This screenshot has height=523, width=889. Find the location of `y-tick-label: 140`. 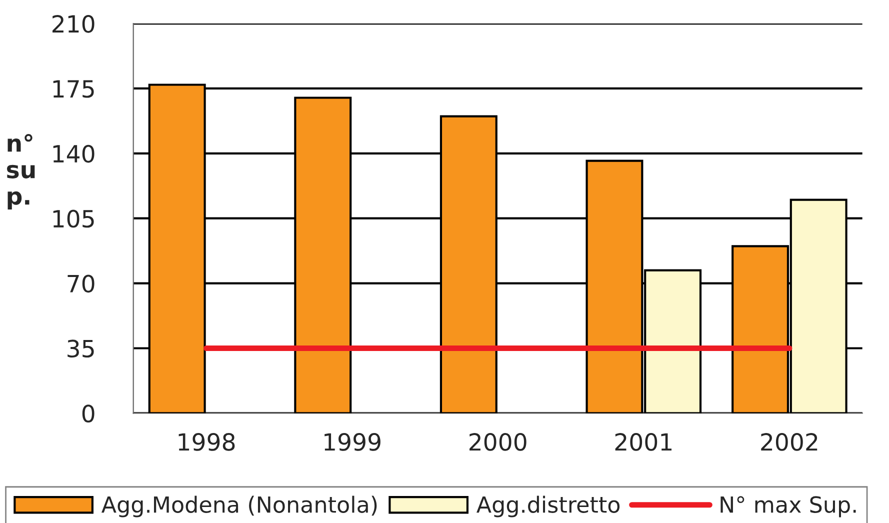

y-tick-label: 140 is located at coordinates (73, 153).